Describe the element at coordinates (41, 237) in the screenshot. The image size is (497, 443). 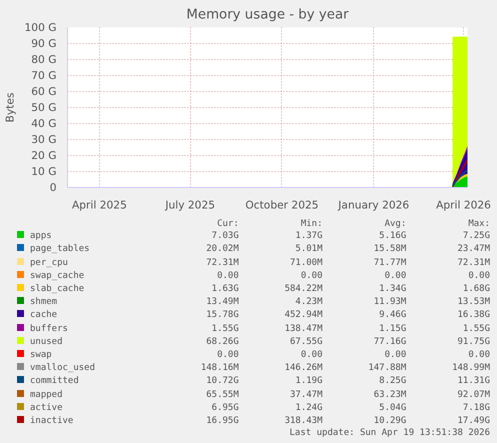
I see `legend-label: apps` at that location.